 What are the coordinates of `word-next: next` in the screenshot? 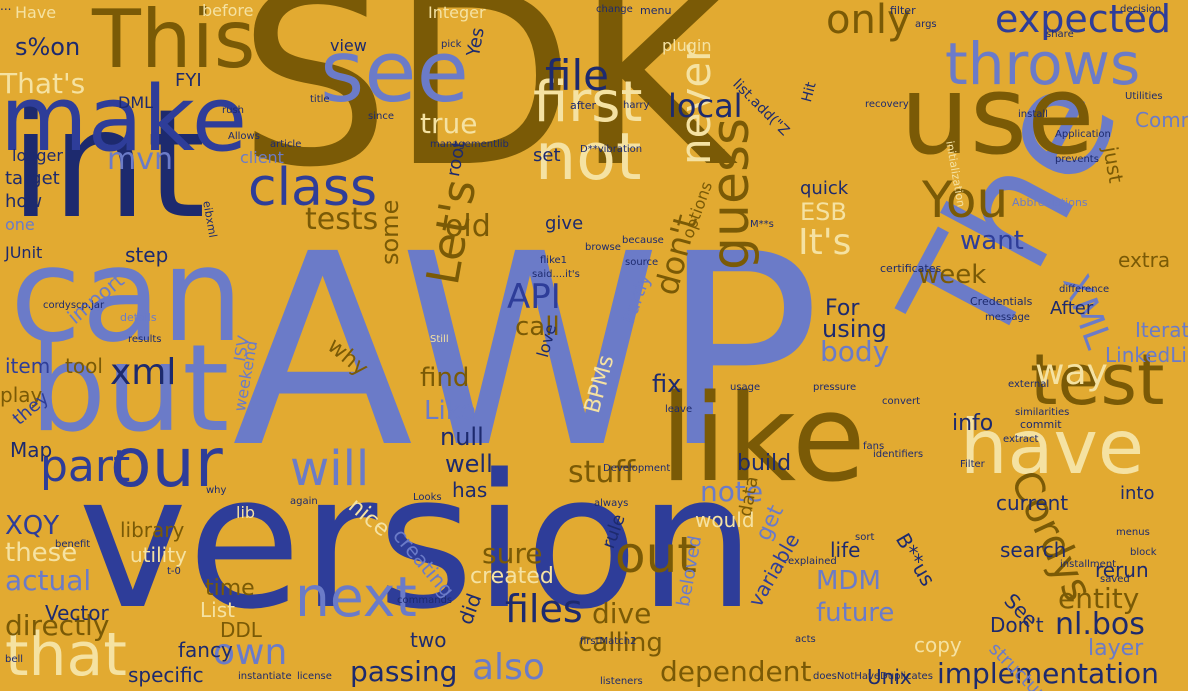 It's located at (356, 597).